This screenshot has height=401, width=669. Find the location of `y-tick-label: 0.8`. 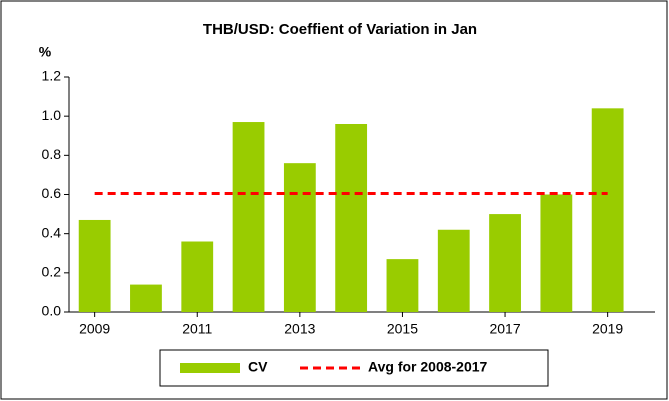

y-tick-label: 0.8 is located at coordinates (52, 154).